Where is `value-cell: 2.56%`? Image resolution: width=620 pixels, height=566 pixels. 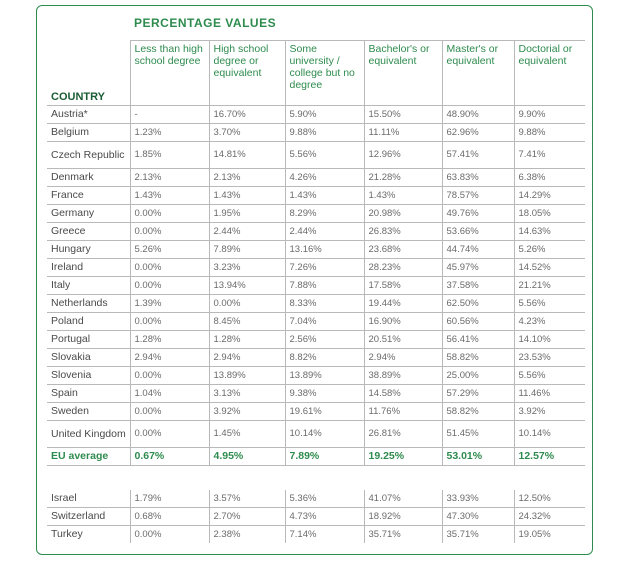 value-cell: 2.56% is located at coordinates (324, 338).